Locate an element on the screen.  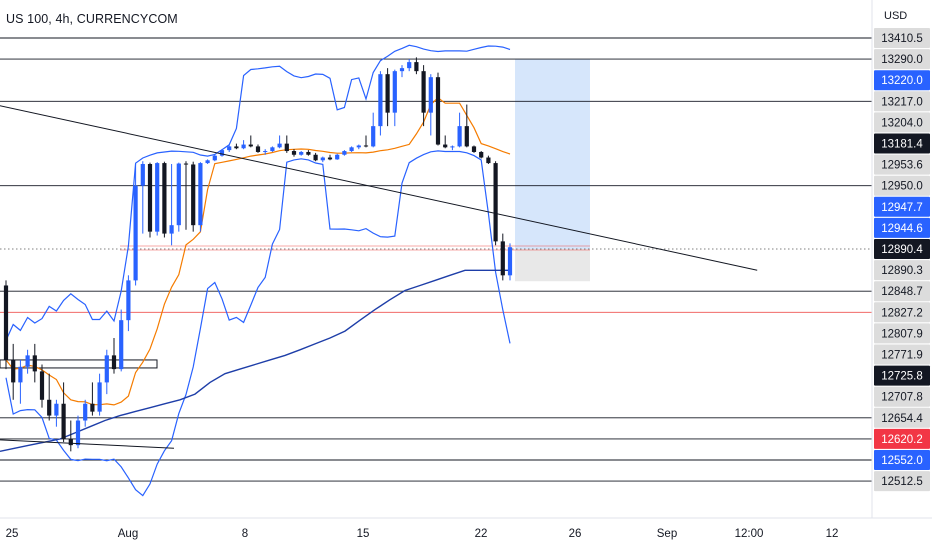
price-tag-text-15: 12771.9 is located at coordinates (902, 356).